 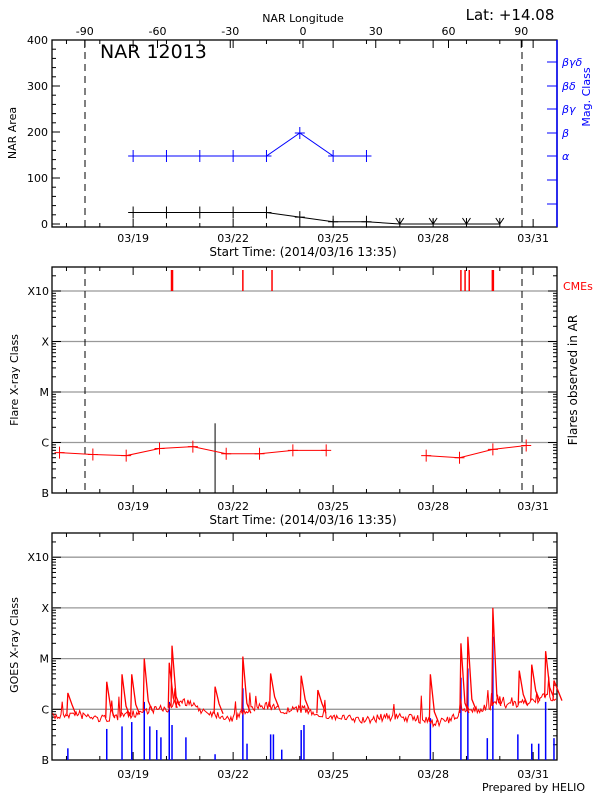 What do you see at coordinates (316, 218) in the screenshot?
I see `area-line` at bounding box center [316, 218].